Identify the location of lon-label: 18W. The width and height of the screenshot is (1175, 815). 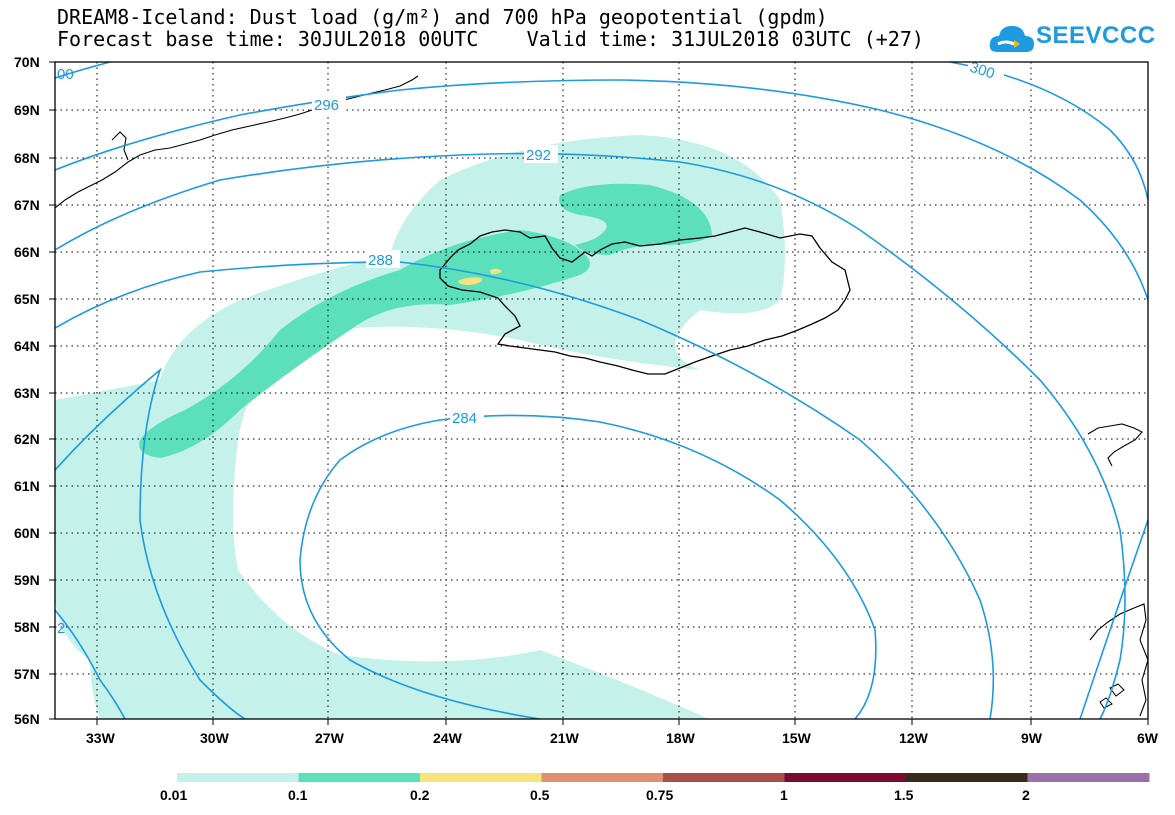
(681, 738).